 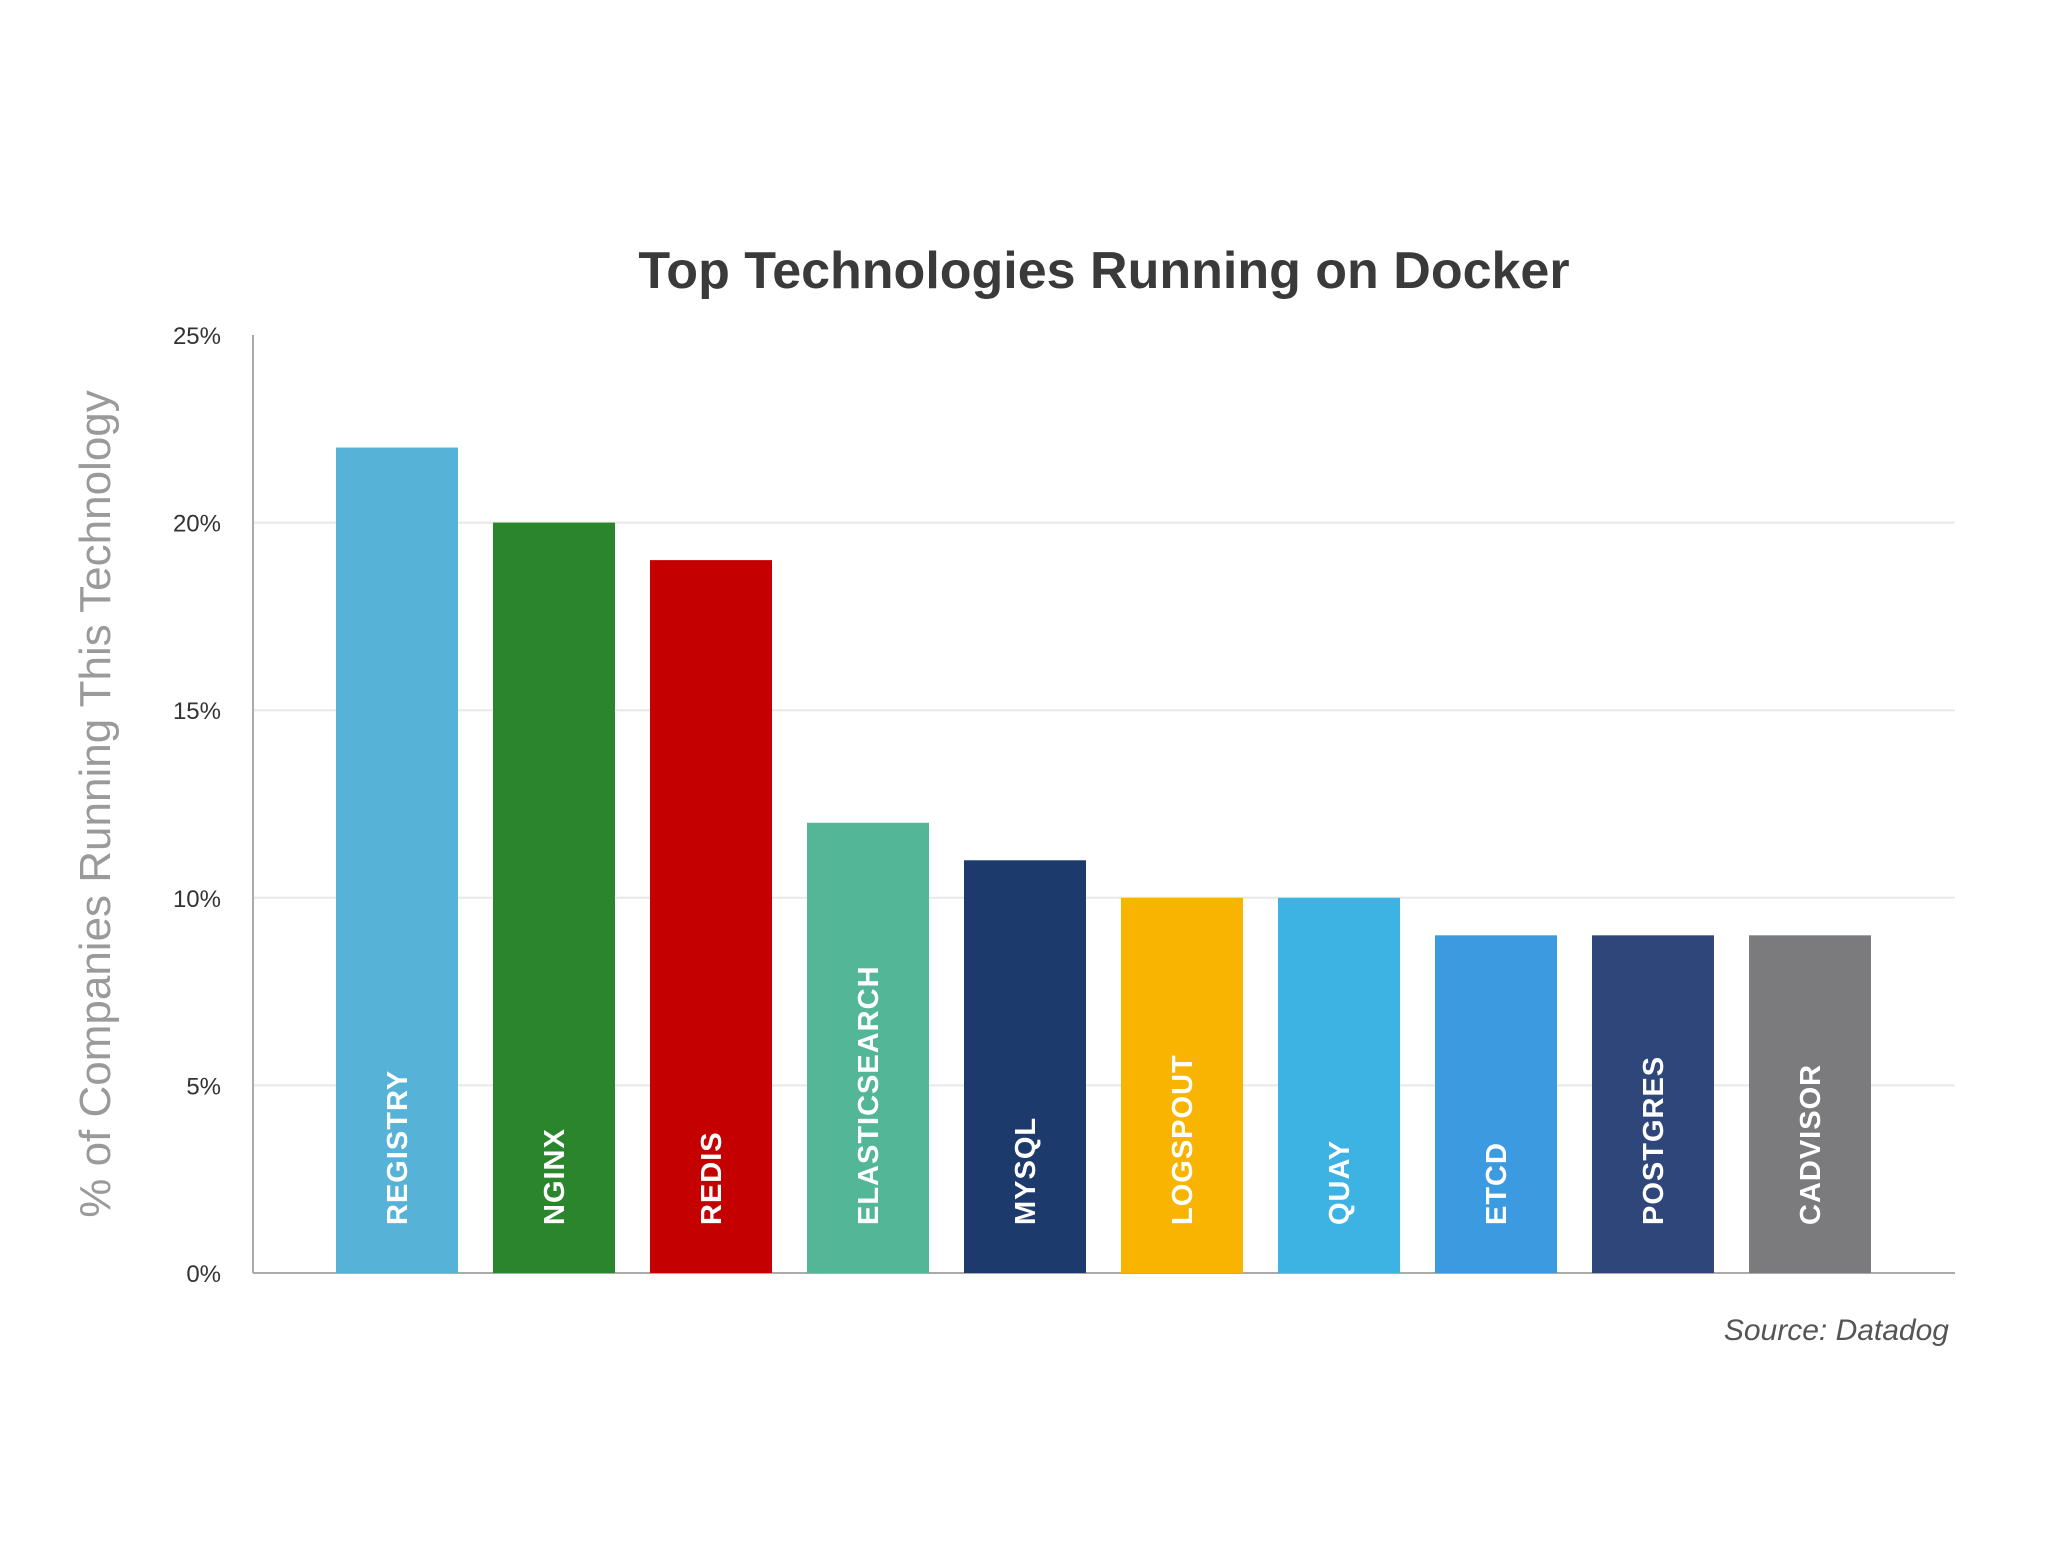 I want to click on y-tick-label: 5%, so click(x=203, y=1086).